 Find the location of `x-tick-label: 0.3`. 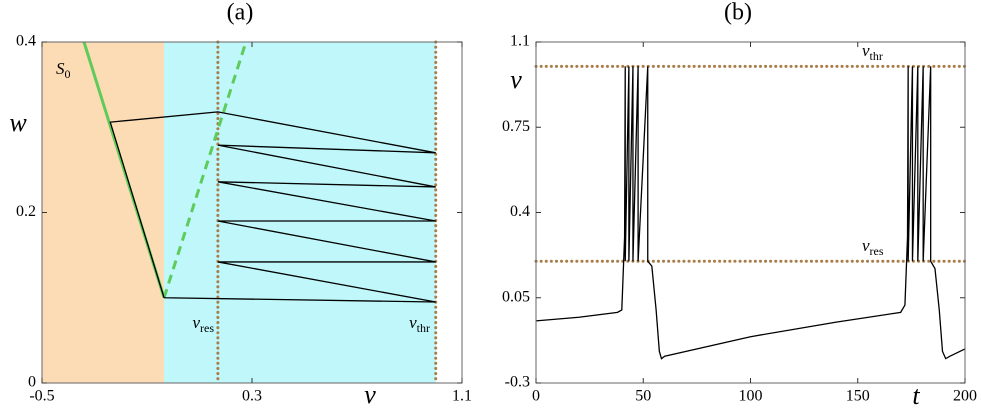

x-tick-label: 0.3 is located at coordinates (252, 396).